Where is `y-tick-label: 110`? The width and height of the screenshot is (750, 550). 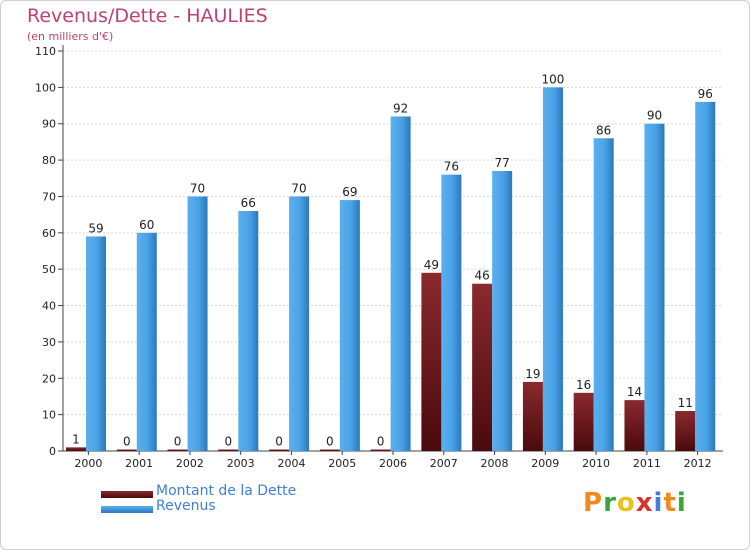
y-tick-label: 110 is located at coordinates (45, 51).